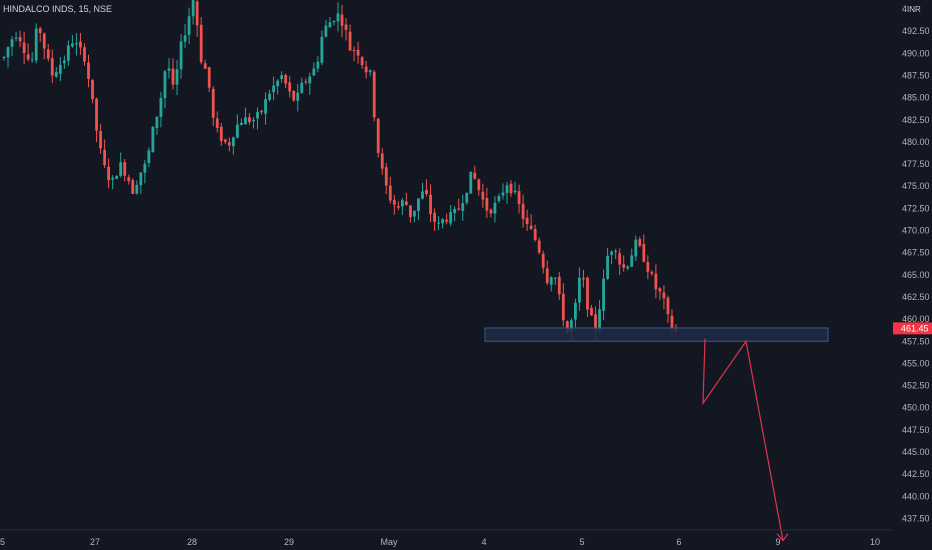  What do you see at coordinates (289, 542) in the screenshot?
I see `x-tick-label: 29` at bounding box center [289, 542].